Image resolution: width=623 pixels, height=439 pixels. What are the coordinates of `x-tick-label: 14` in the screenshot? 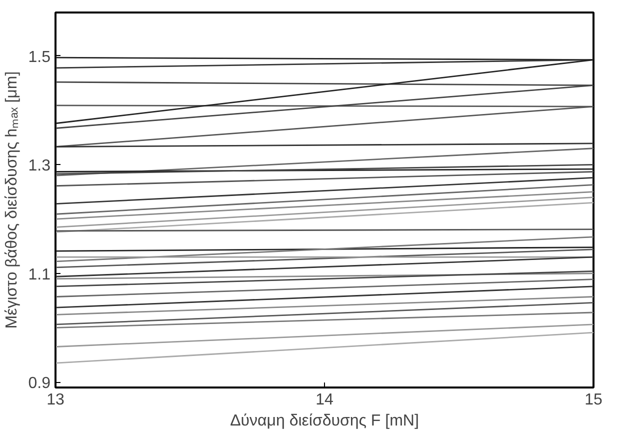 It's located at (325, 400).